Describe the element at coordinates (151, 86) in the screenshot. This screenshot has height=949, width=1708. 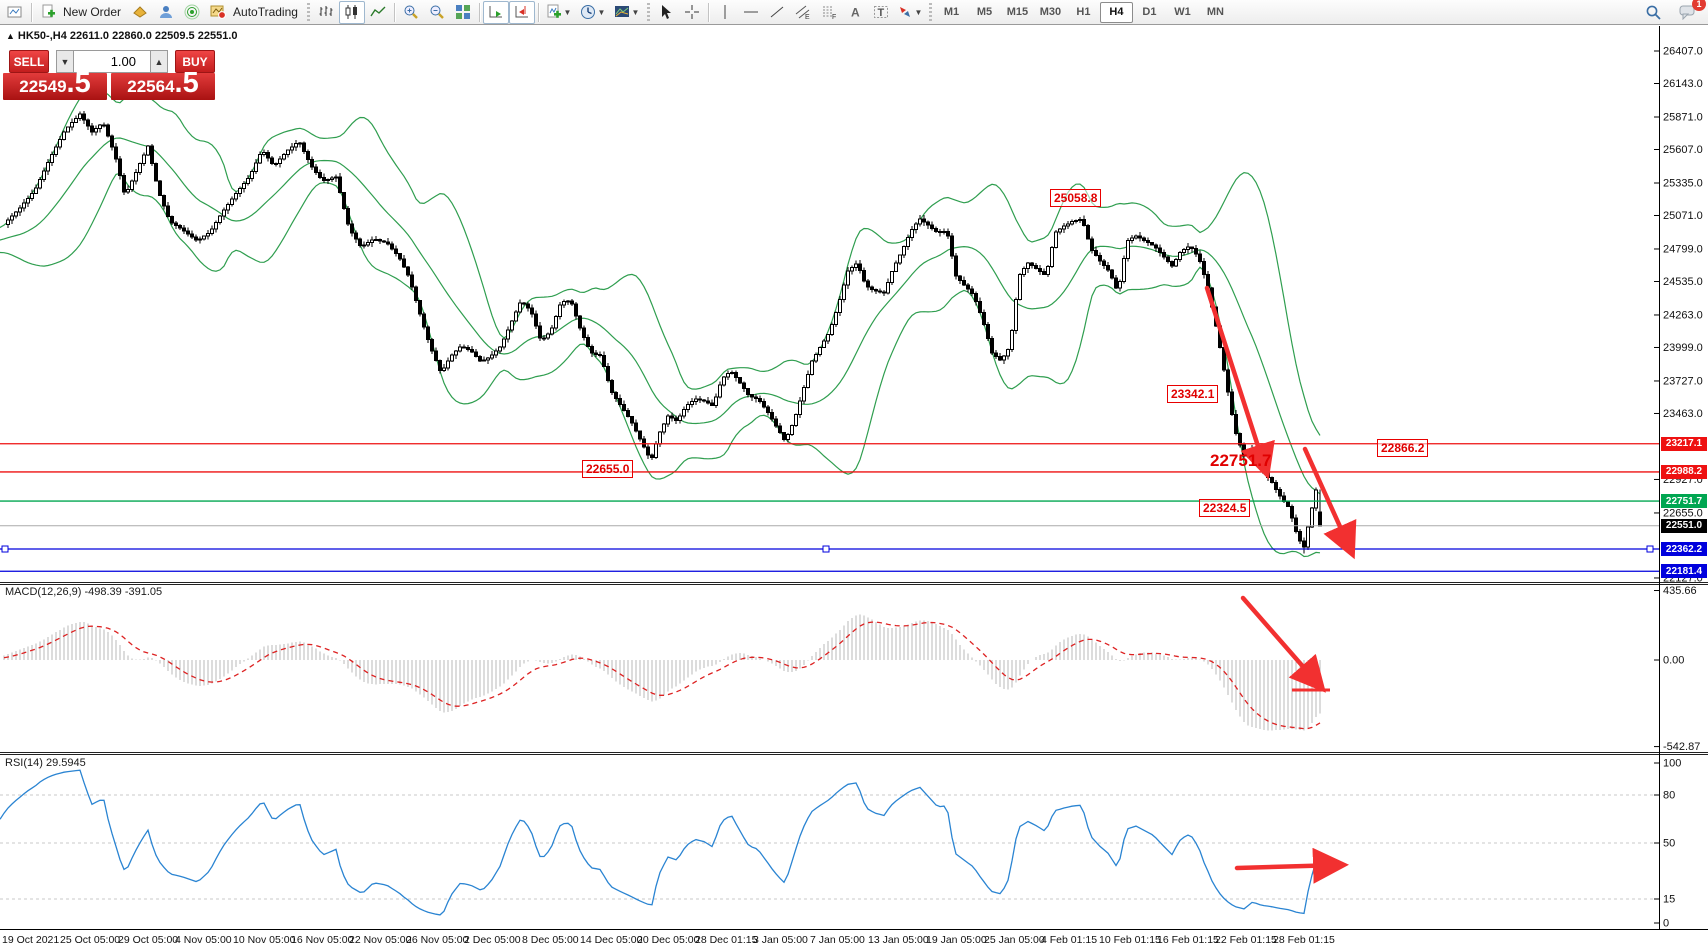
I see `buy-price-main: 22564` at that location.